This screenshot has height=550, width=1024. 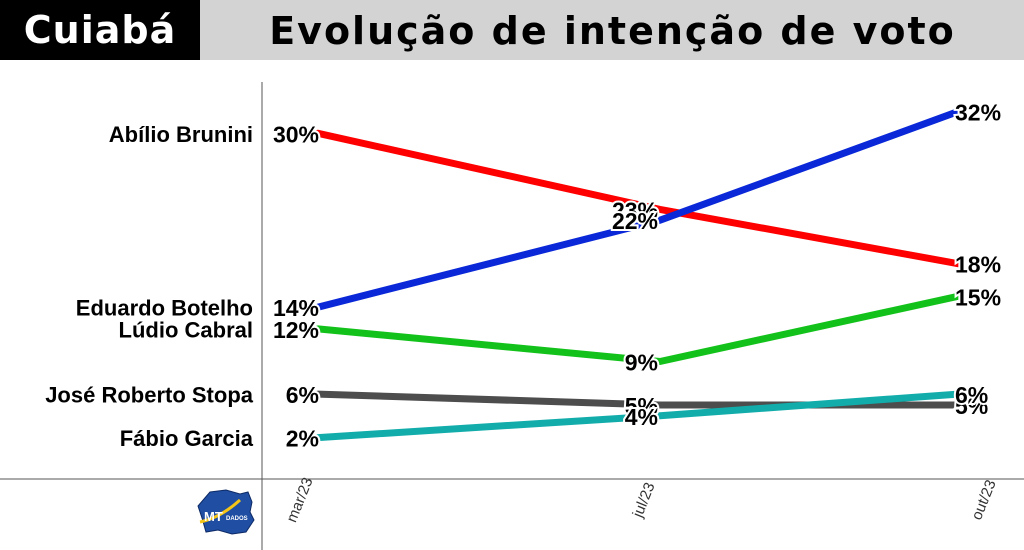 What do you see at coordinates (296, 134) in the screenshot?
I see `data-label: 30%` at bounding box center [296, 134].